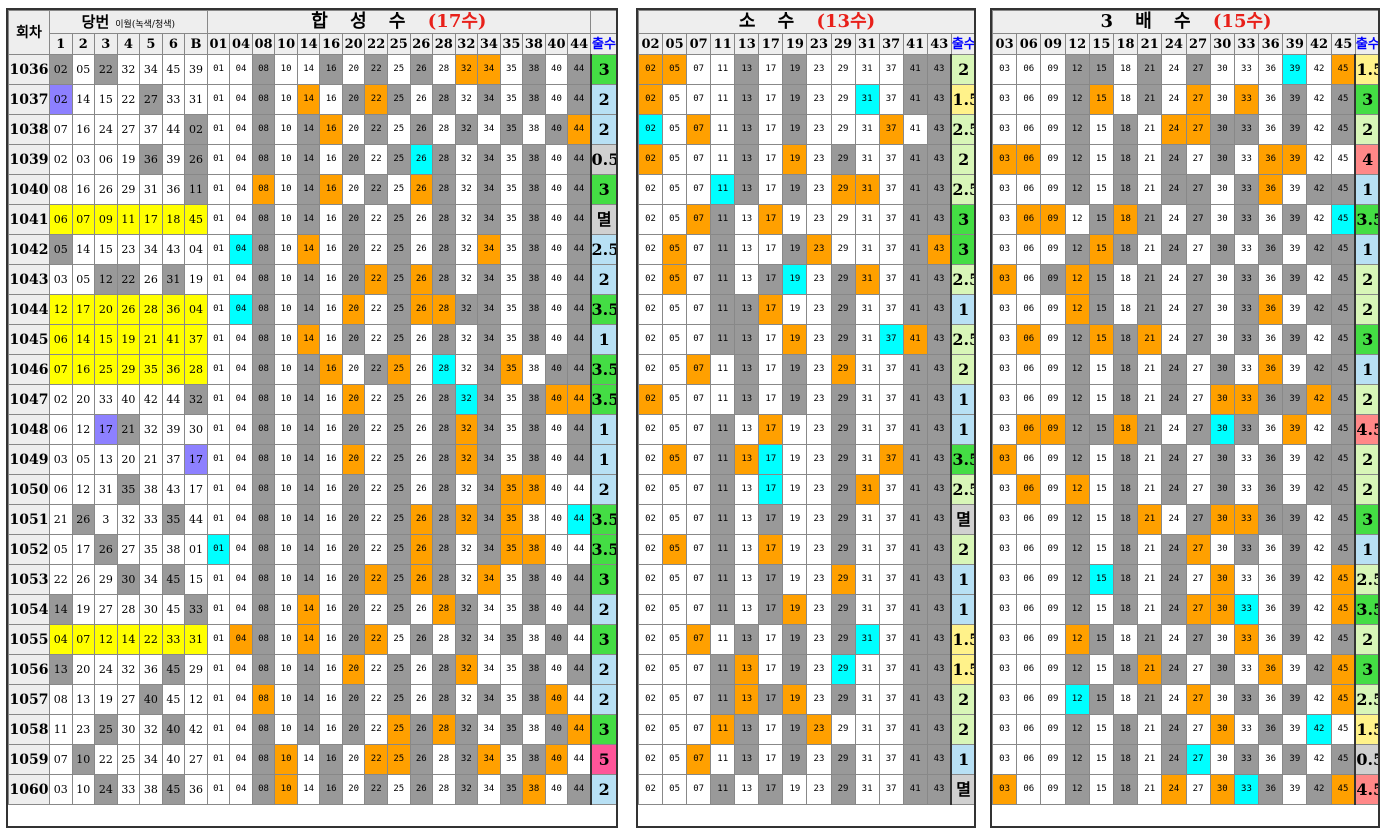  Describe the element at coordinates (457, 21) in the screenshot. I see `composite-count: (17수)` at that location.